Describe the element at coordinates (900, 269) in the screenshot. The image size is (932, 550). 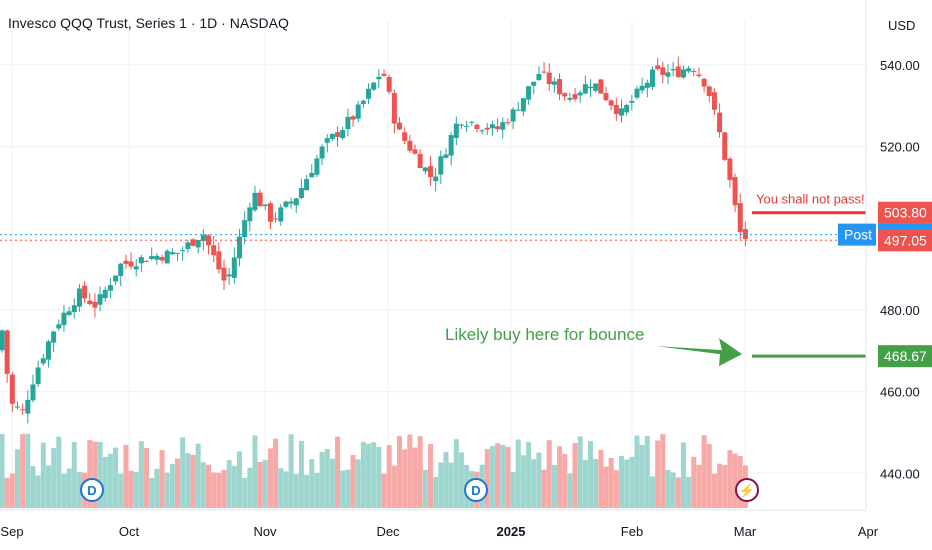
I see `price-axis: 540.00 520.00 480.00 460.00 440.00` at that location.